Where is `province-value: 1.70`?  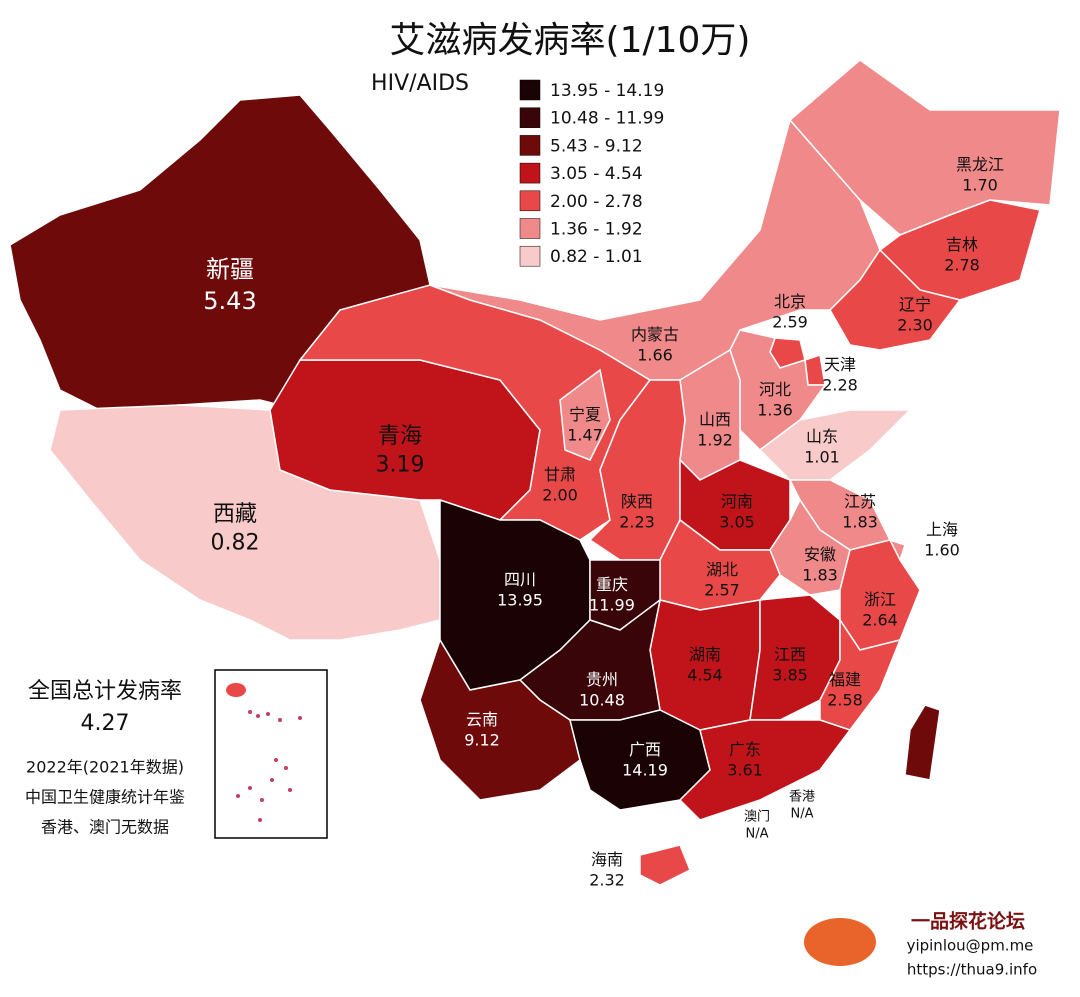
province-value: 1.70 is located at coordinates (980, 185).